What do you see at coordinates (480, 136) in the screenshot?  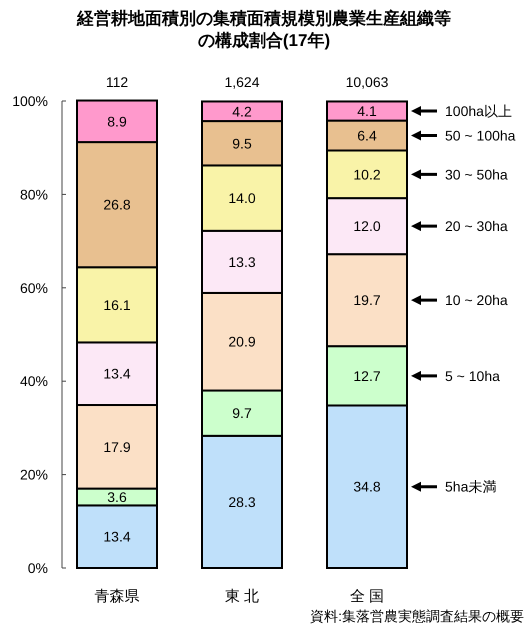 I see `legend-label: 50 ~ 100ha` at bounding box center [480, 136].